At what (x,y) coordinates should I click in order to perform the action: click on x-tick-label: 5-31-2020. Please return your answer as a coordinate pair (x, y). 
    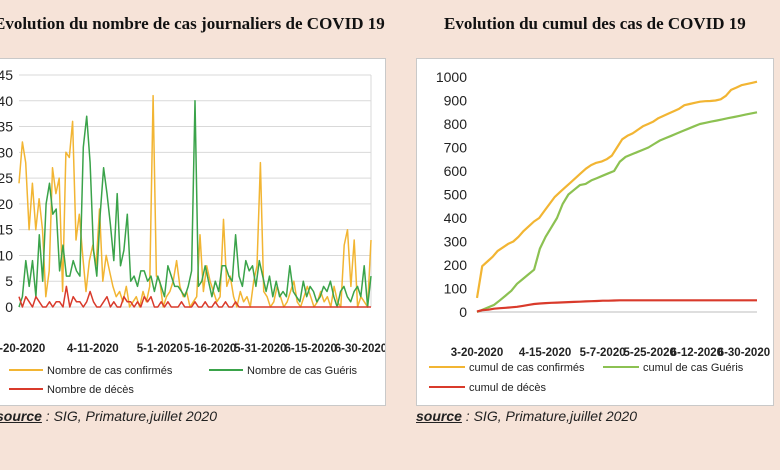
    Looking at the image, I should click on (260, 349).